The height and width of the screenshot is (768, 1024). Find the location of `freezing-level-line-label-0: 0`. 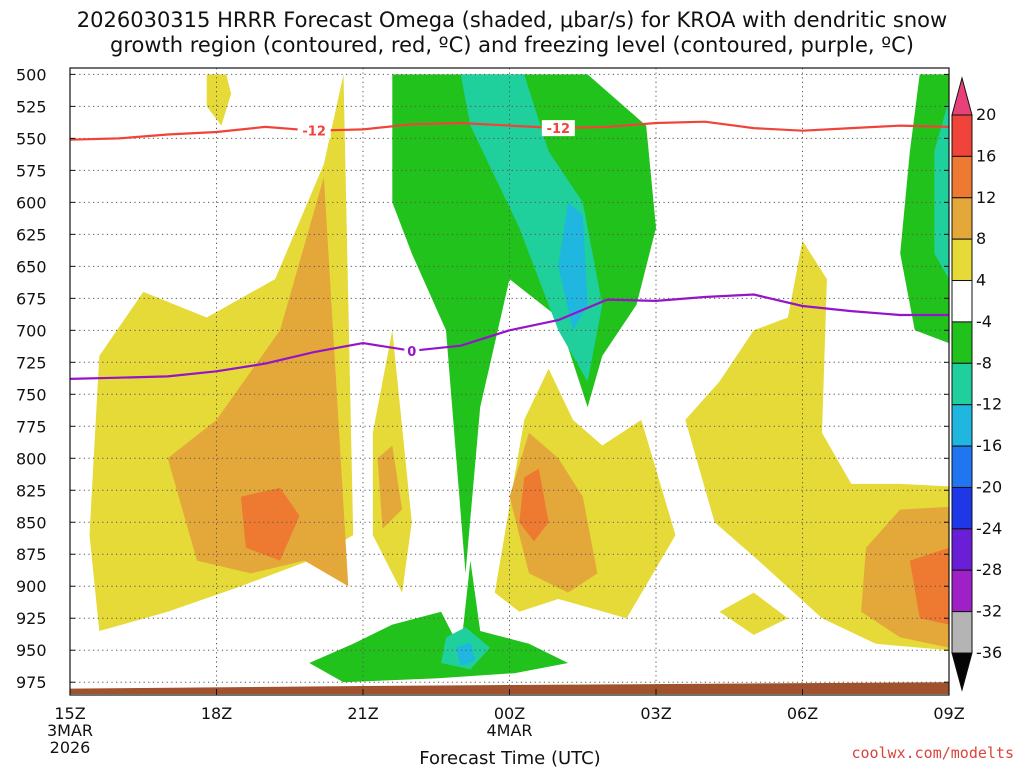

freezing-level-line-label-0: 0 is located at coordinates (411, 352).